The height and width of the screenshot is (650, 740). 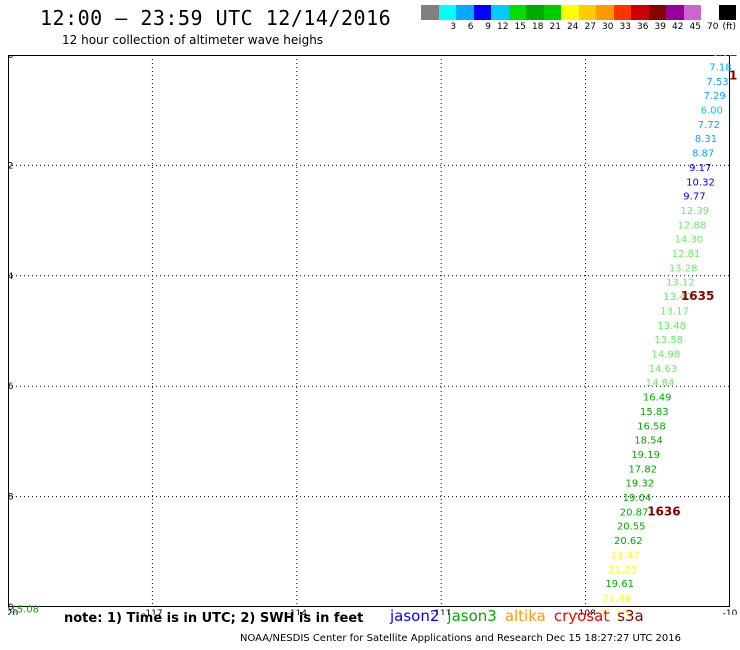 What do you see at coordinates (678, 27) in the screenshot?
I see `legend-label: 42` at bounding box center [678, 27].